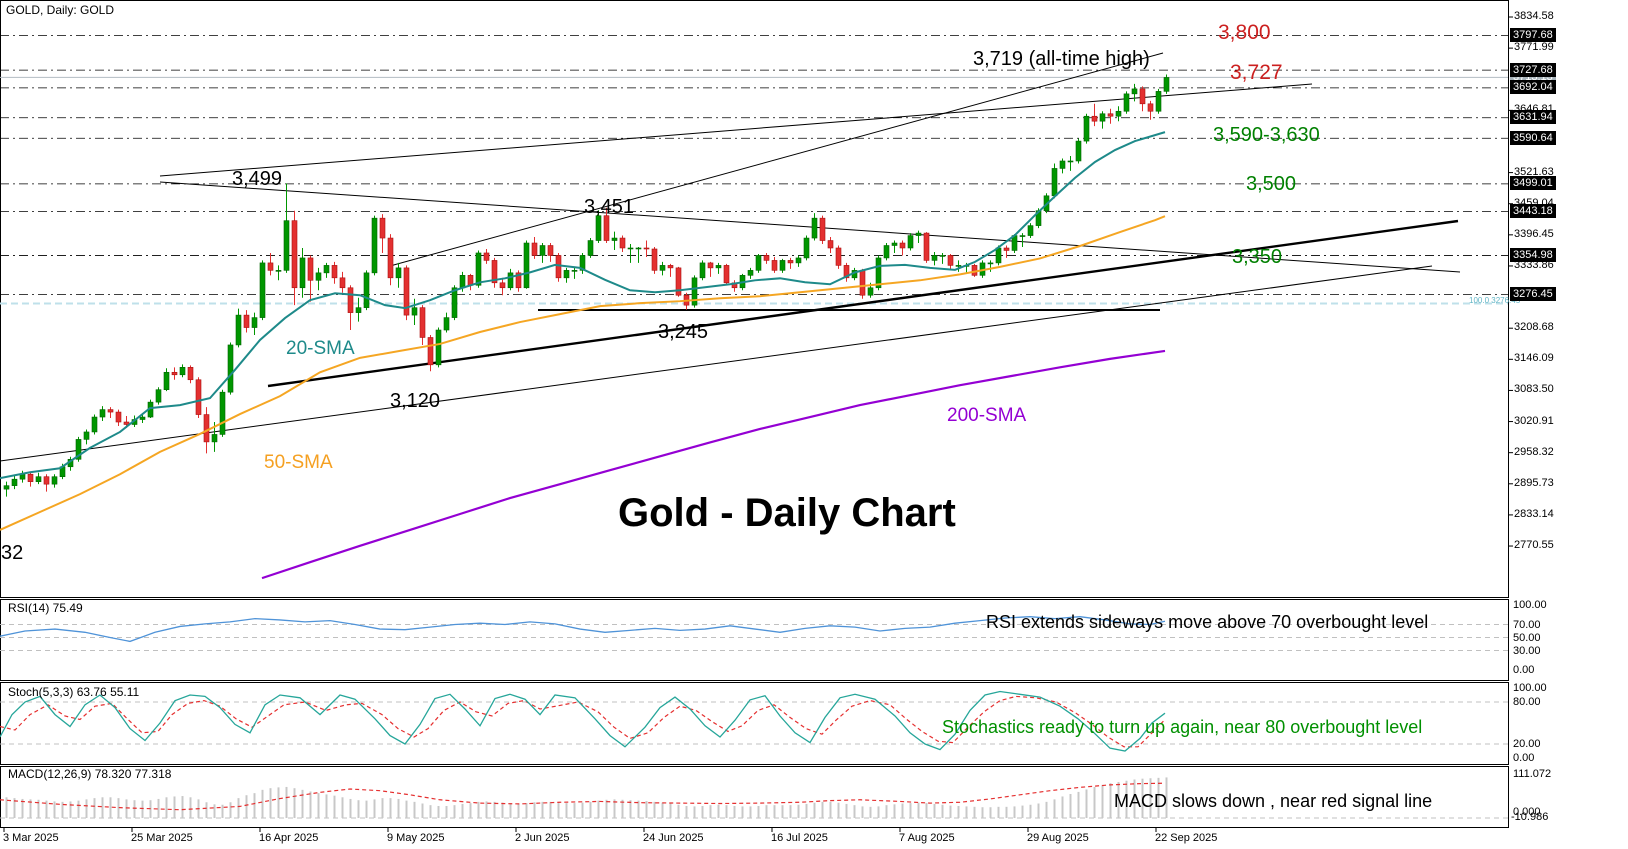 The height and width of the screenshot is (849, 1628). Describe the element at coordinates (1534, 171) in the screenshot. I see `price-tick-label: 3521.63` at that location.